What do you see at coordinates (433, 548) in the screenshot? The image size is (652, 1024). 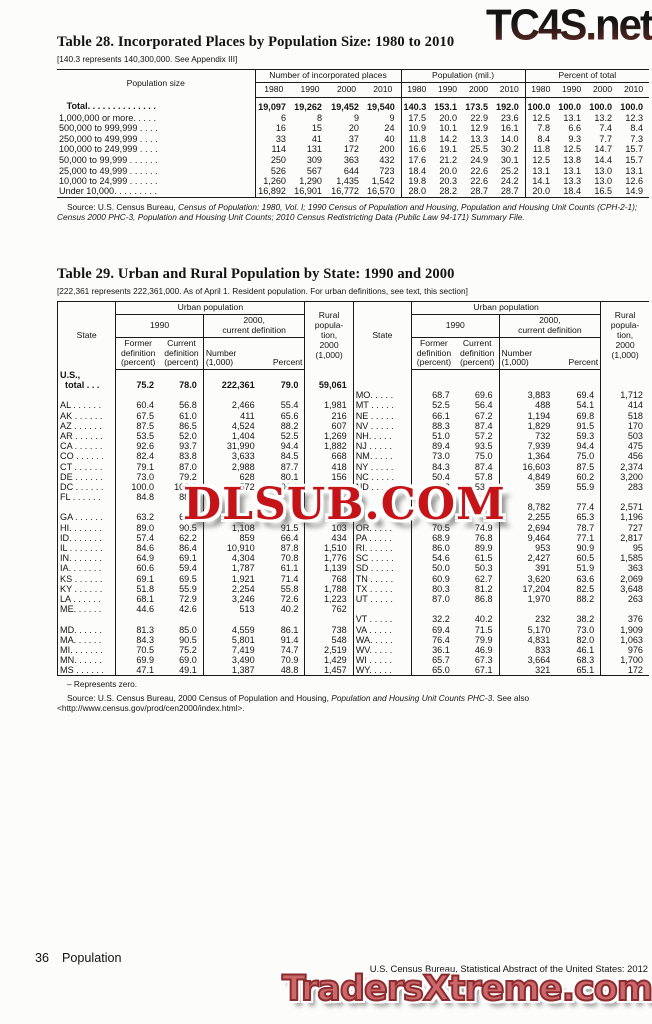 I see `cell: 86.0` at bounding box center [433, 548].